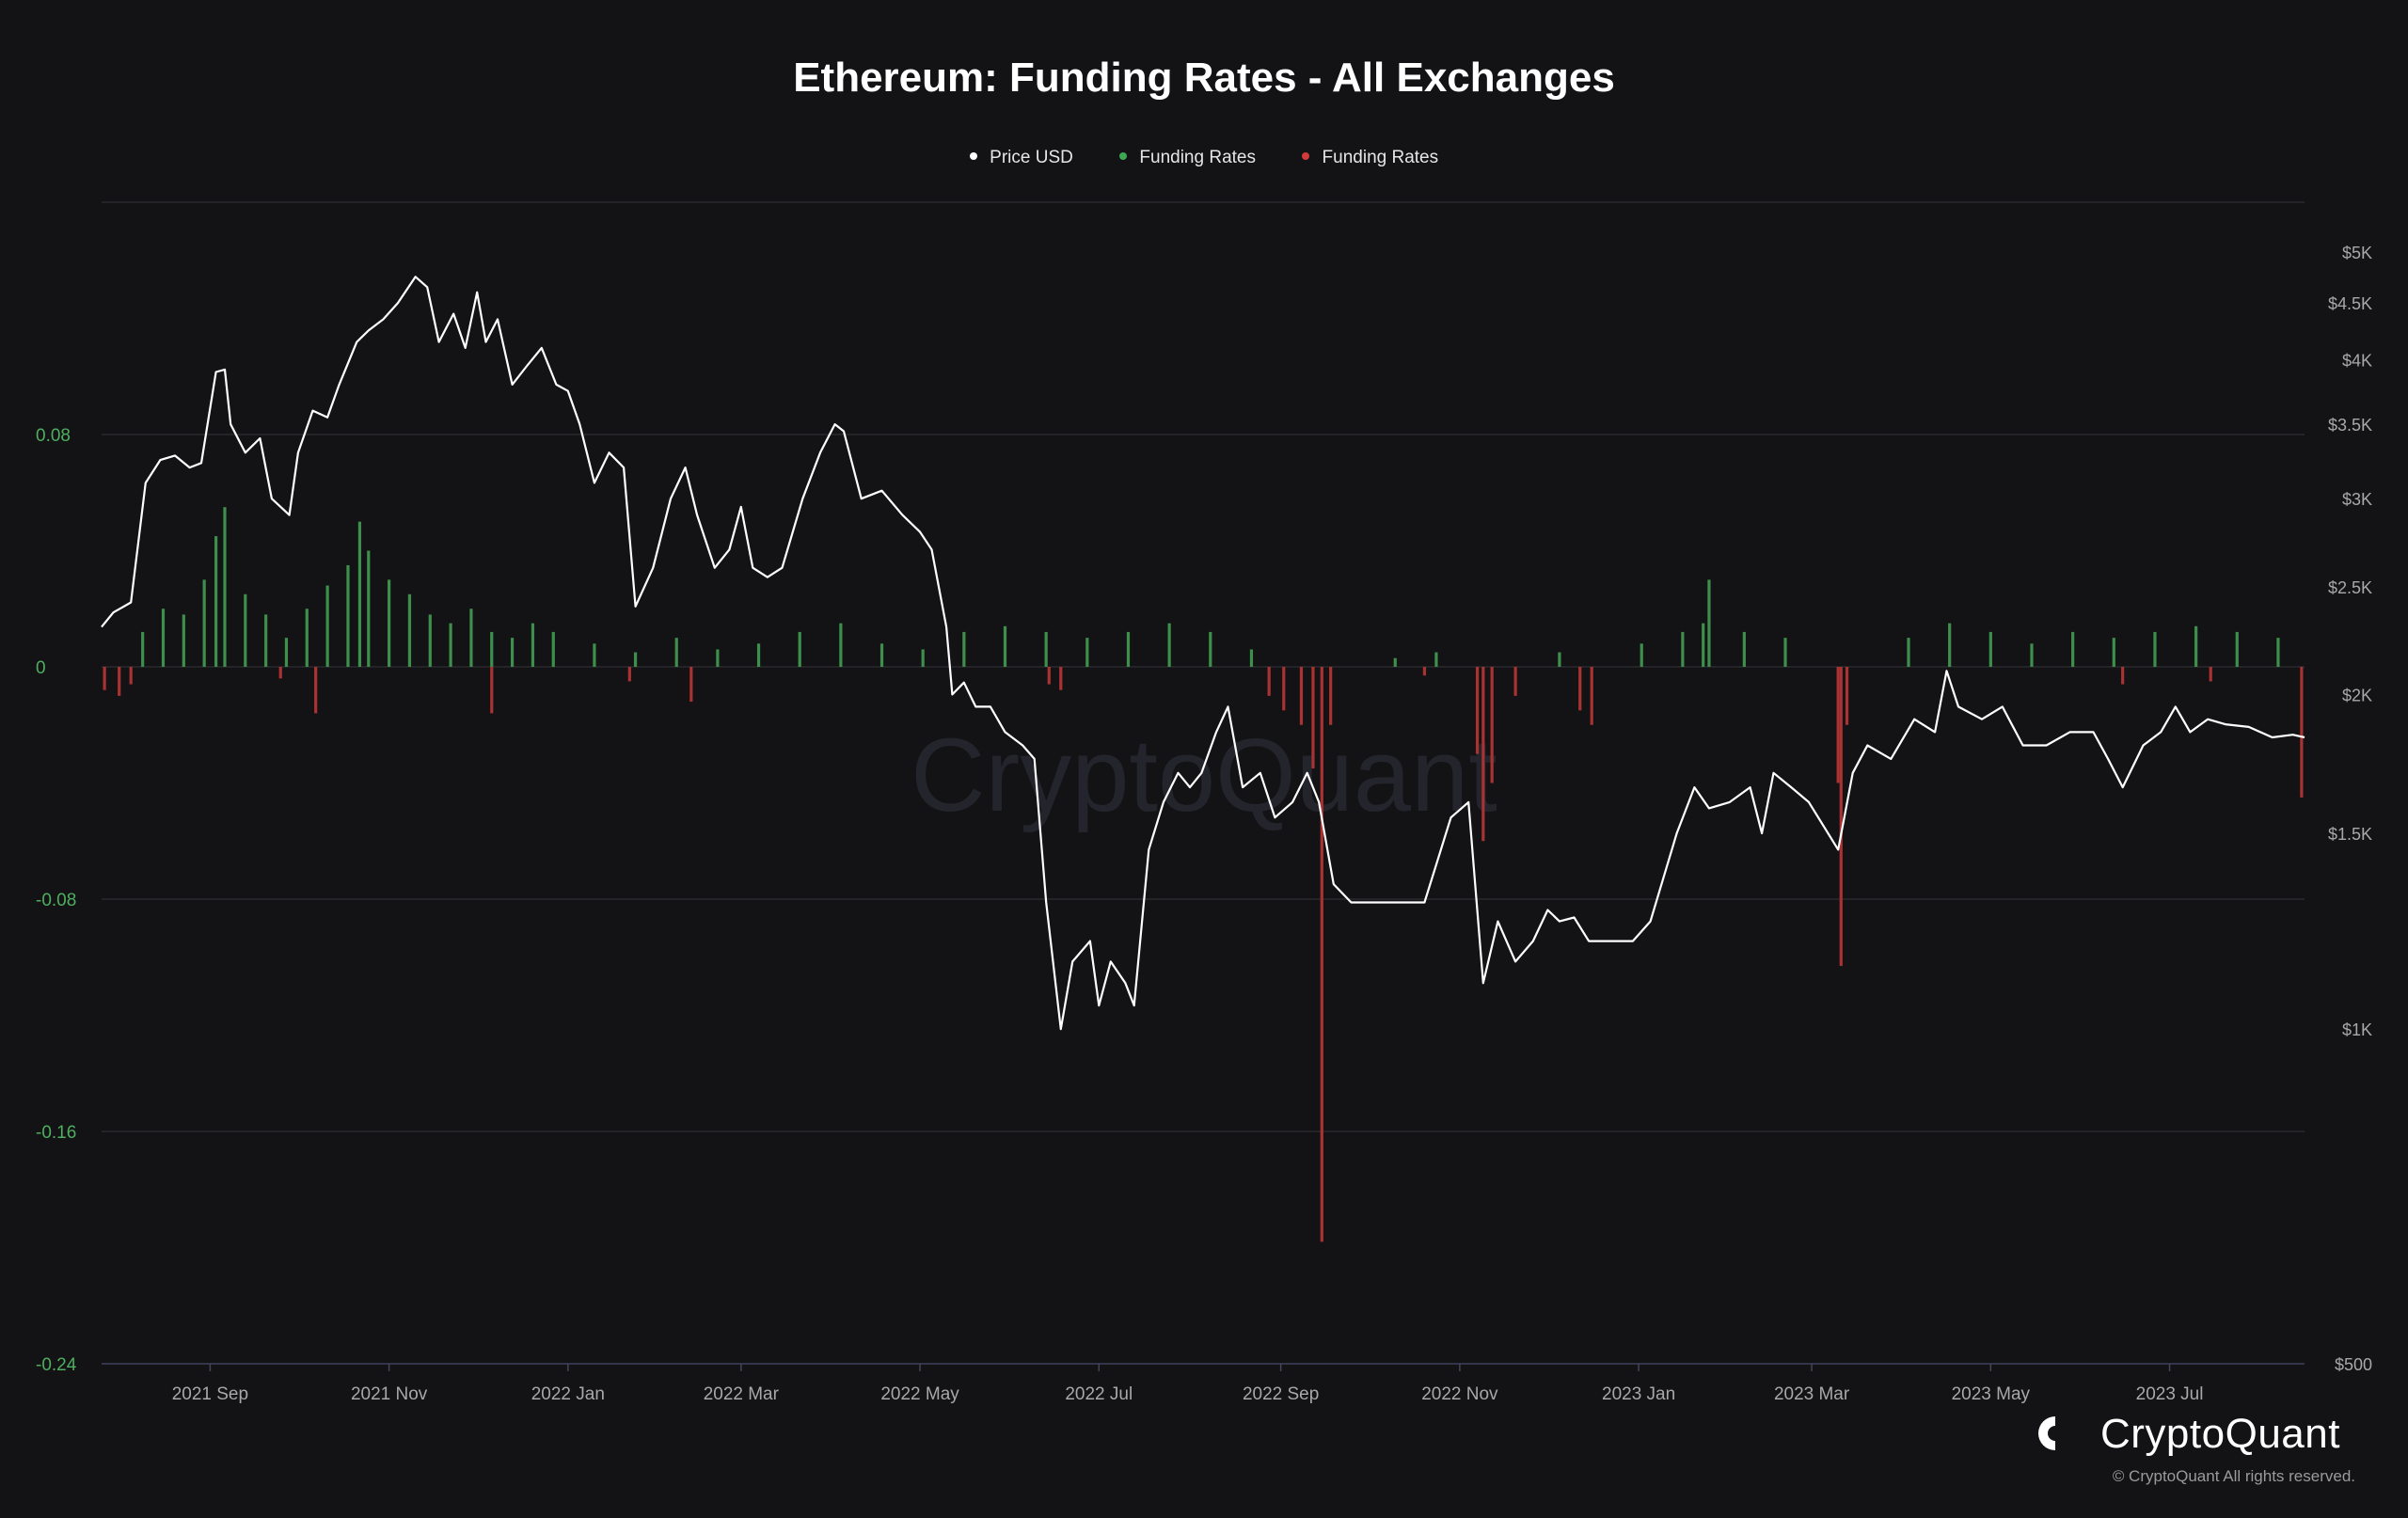 This screenshot has width=2408, height=1518. What do you see at coordinates (2234, 1476) in the screenshot?
I see `copyright-text: © CryptoQuant All rights reserved.` at bounding box center [2234, 1476].